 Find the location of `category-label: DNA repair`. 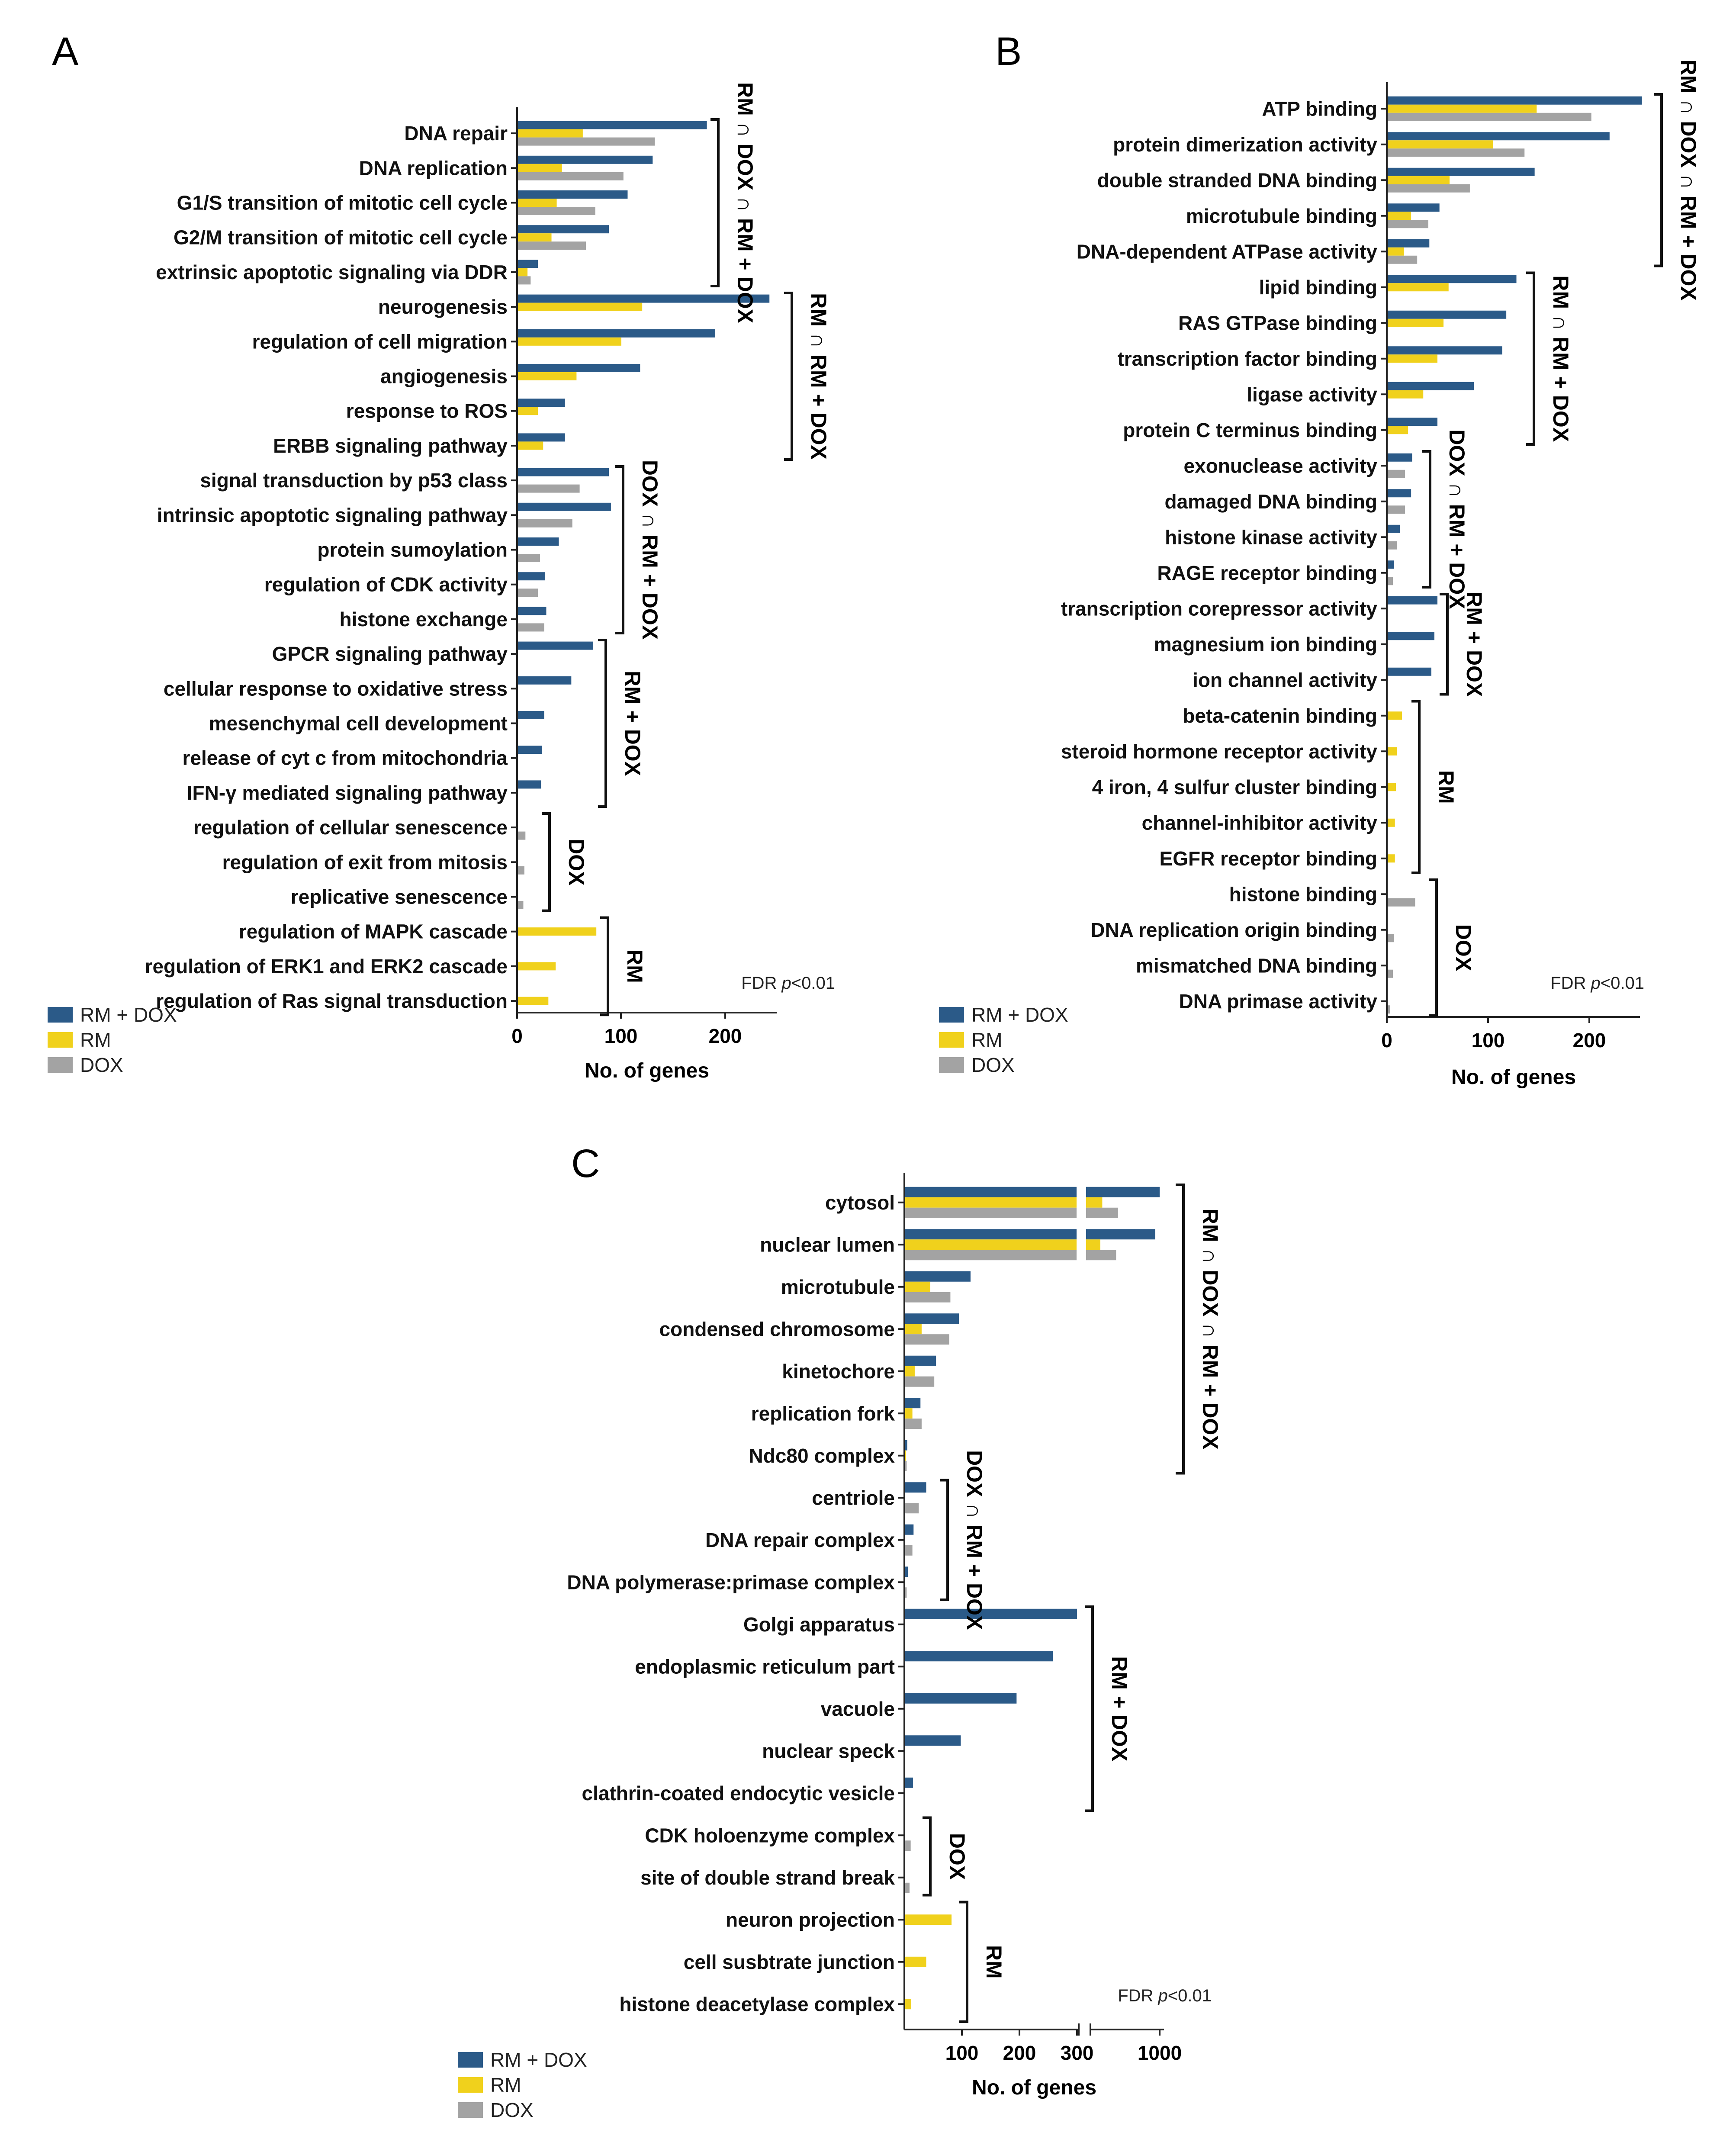

category-label: DNA repair is located at coordinates (456, 133).